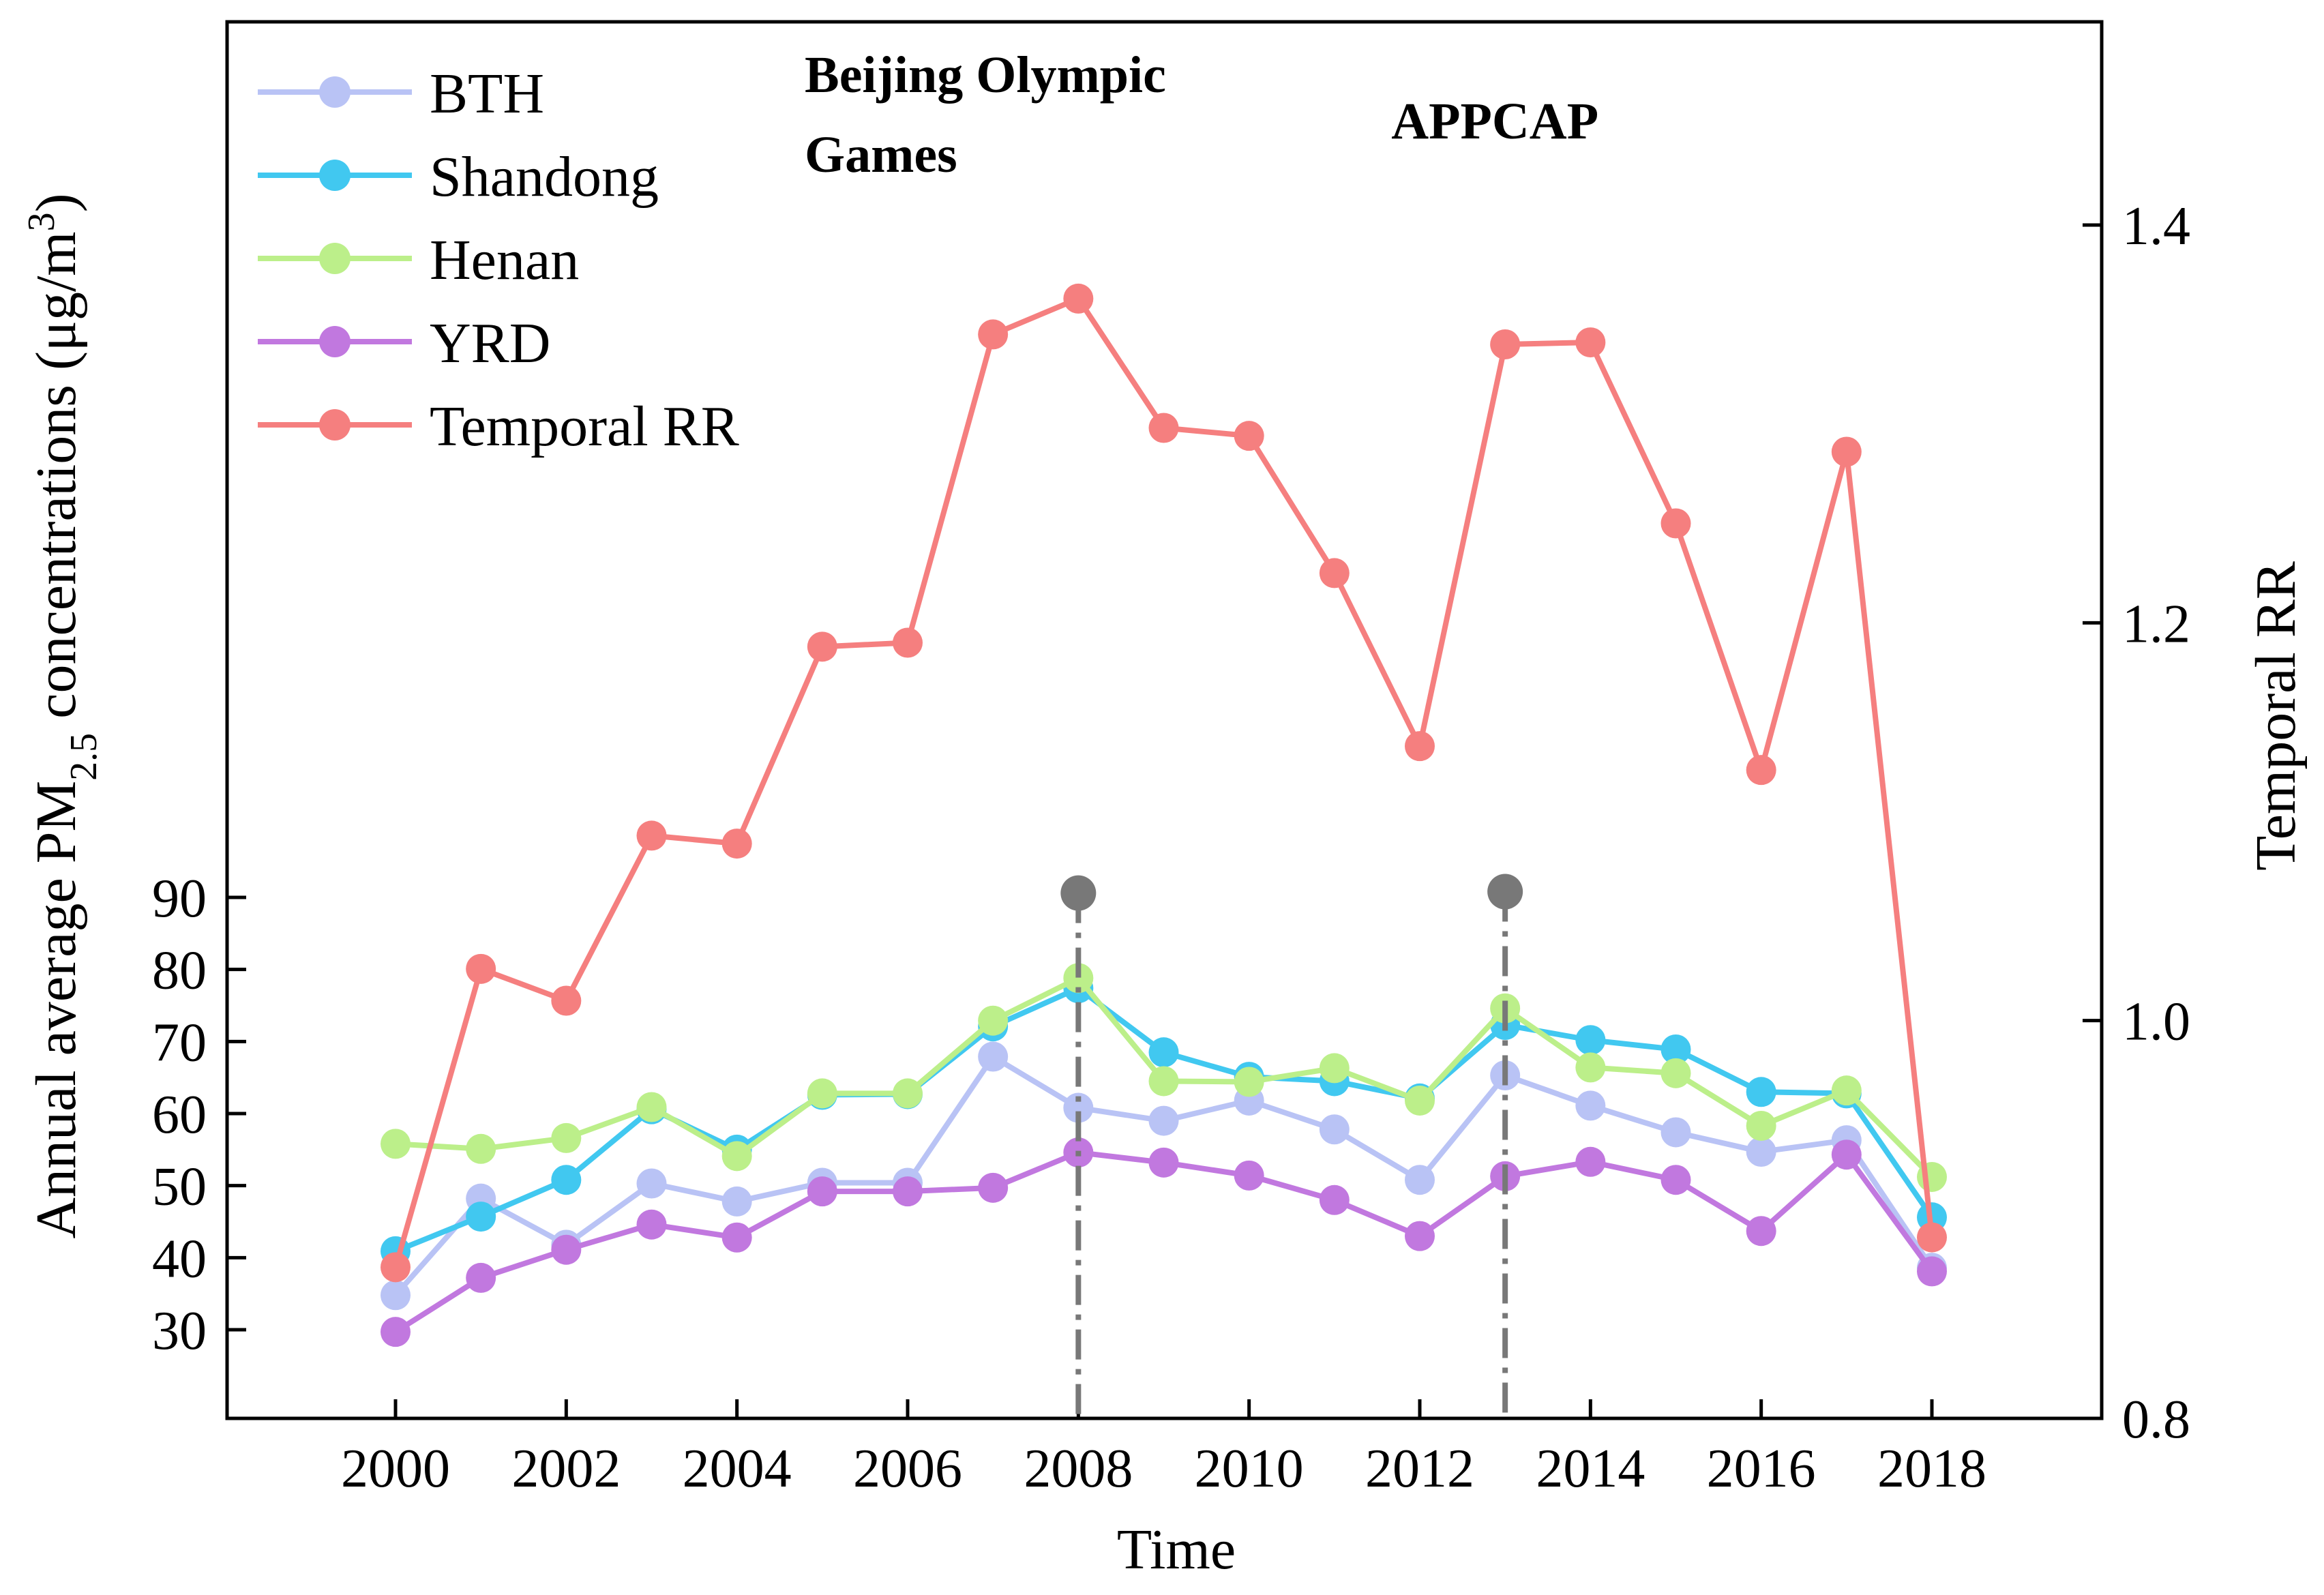 The width and height of the screenshot is (2324, 1595). Describe the element at coordinates (396, 1267) in the screenshot. I see `point-temporal-rr-2000` at that location.